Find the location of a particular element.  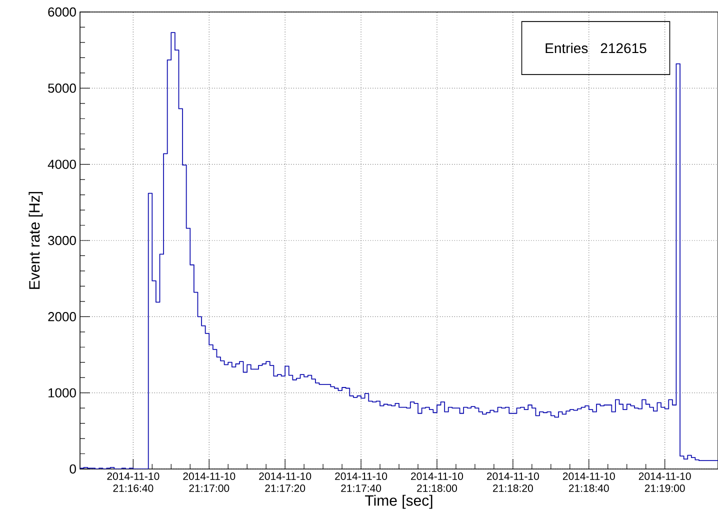

x-axis-title: Time [sec] is located at coordinates (398, 501).